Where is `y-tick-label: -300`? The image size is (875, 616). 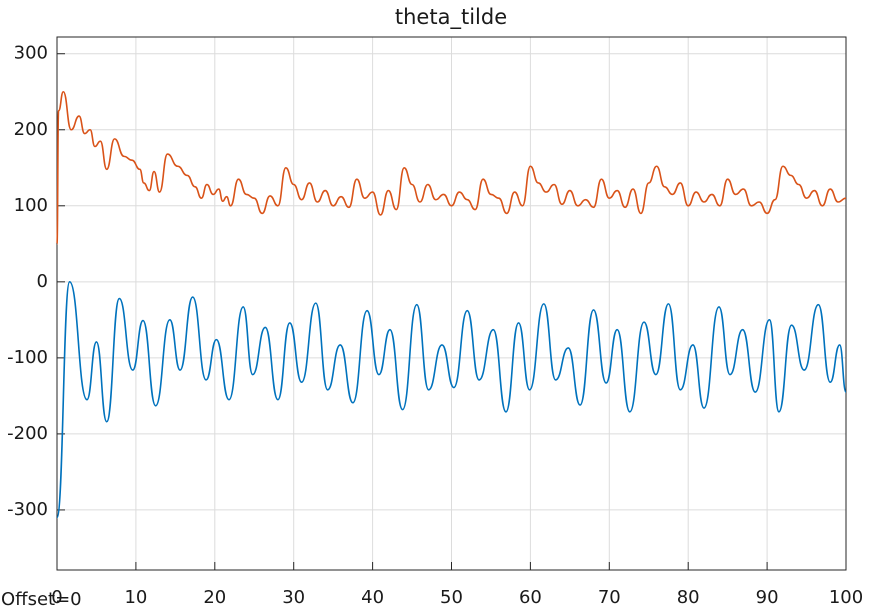 y-tick-label: -300 is located at coordinates (27, 509).